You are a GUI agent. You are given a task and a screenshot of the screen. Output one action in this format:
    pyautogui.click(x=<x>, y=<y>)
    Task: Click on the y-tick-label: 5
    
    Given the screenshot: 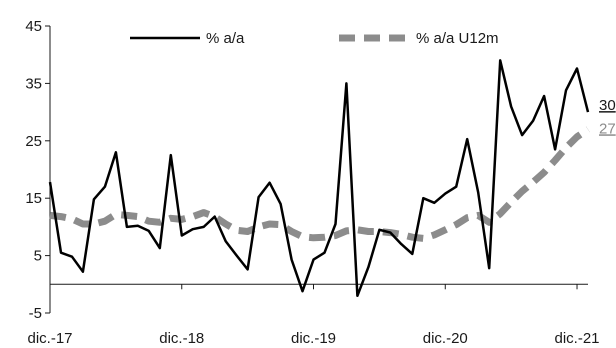 What is the action you would take?
    pyautogui.click(x=38, y=256)
    